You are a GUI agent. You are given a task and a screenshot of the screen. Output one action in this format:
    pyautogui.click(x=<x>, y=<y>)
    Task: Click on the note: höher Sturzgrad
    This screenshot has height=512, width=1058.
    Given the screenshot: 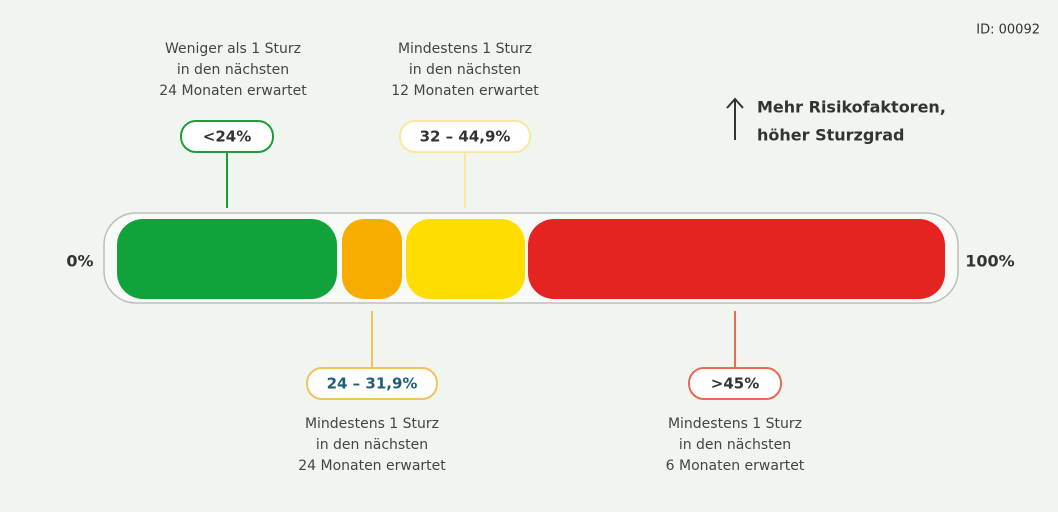 What is the action you would take?
    pyautogui.click(x=830, y=135)
    